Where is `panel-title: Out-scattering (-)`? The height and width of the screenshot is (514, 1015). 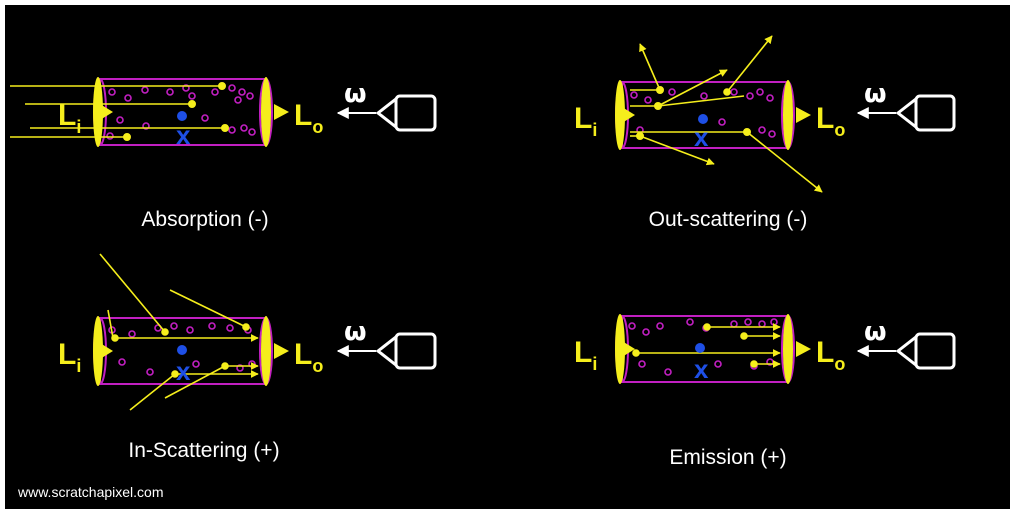 panel-title: Out-scattering (-) is located at coordinates (728, 219).